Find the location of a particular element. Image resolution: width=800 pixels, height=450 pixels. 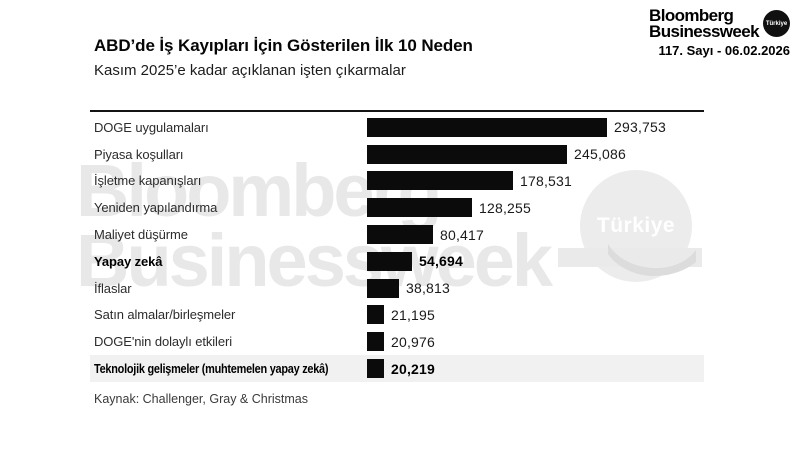

bar-category-label: Satın almalar/birleşmeler is located at coordinates (165, 315).